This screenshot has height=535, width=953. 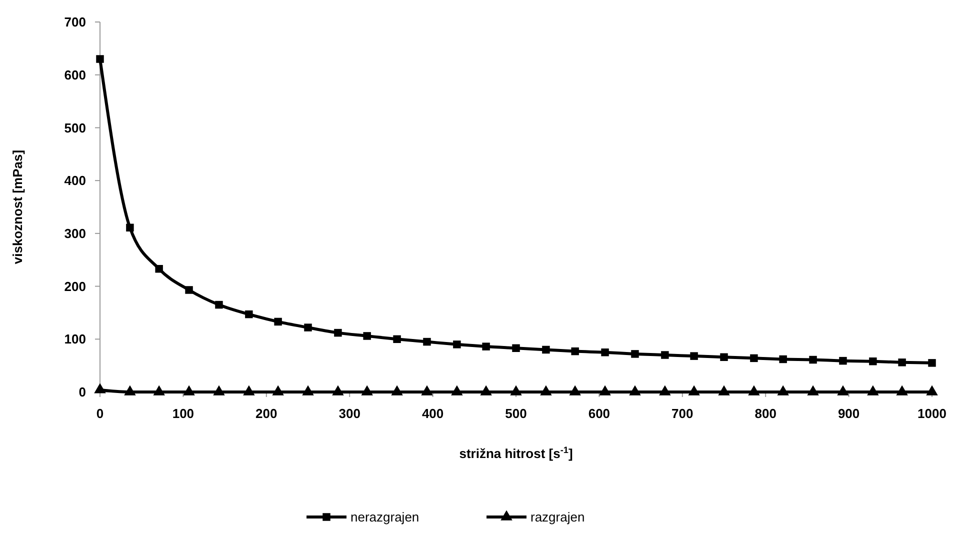 I want to click on x-tick-label: 600, so click(x=599, y=413).